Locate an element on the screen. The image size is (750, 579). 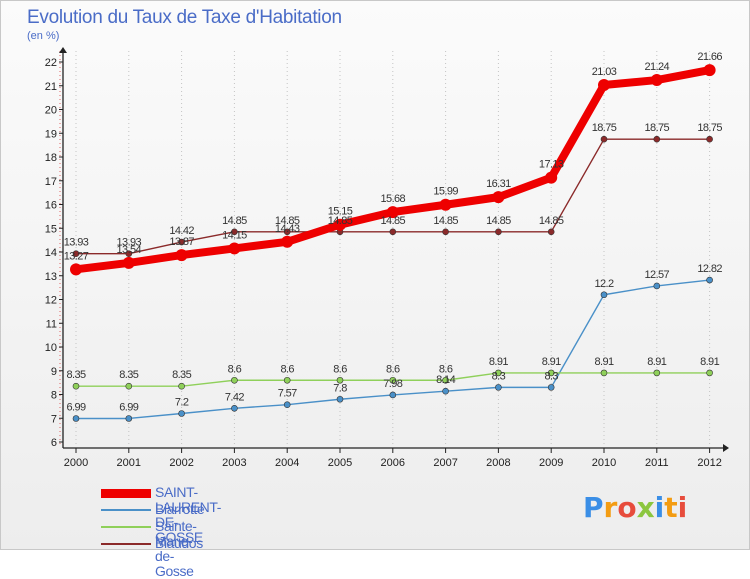
proxiti-logo: Proxiti is located at coordinates (635, 507).